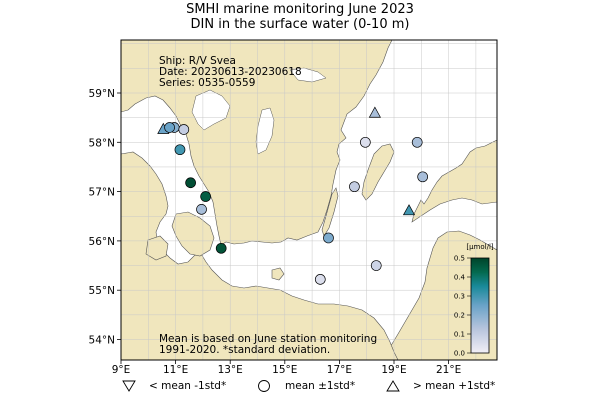 The image size is (600, 409). What do you see at coordinates (278, 274) in the screenshot?
I see `land-bornholm` at bounding box center [278, 274].